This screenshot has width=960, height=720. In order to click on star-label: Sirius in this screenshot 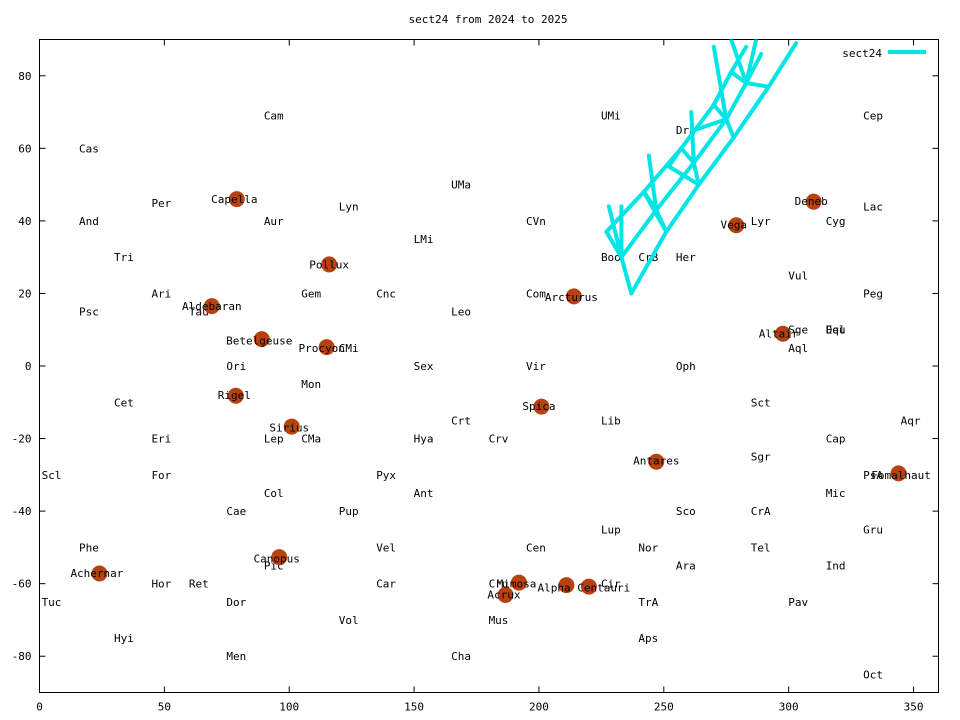, I will do `click(289, 428)`.